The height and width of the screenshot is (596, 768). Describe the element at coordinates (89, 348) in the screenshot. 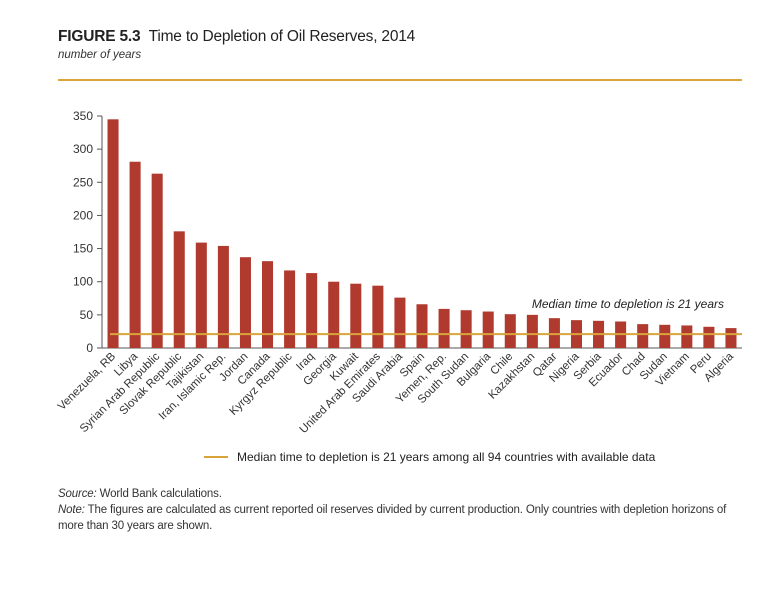

I see `y-tick-label: 0` at that location.